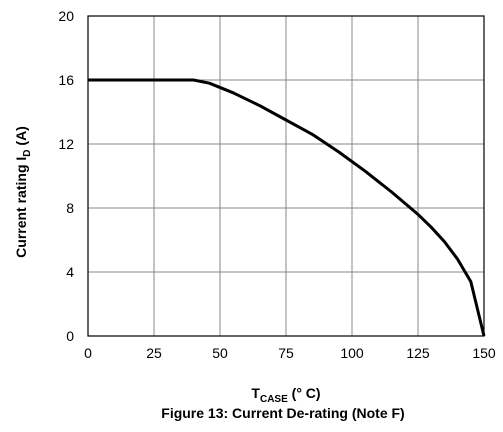  What do you see at coordinates (21, 207) in the screenshot?
I see `y-axis-title-main: Current rating I` at bounding box center [21, 207].